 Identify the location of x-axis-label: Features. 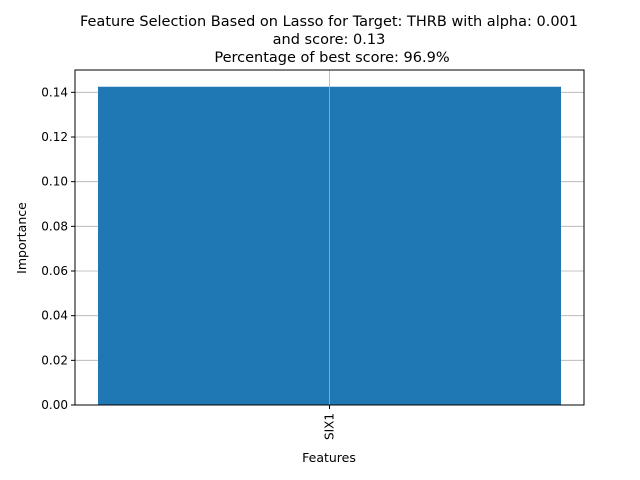
(329, 457).